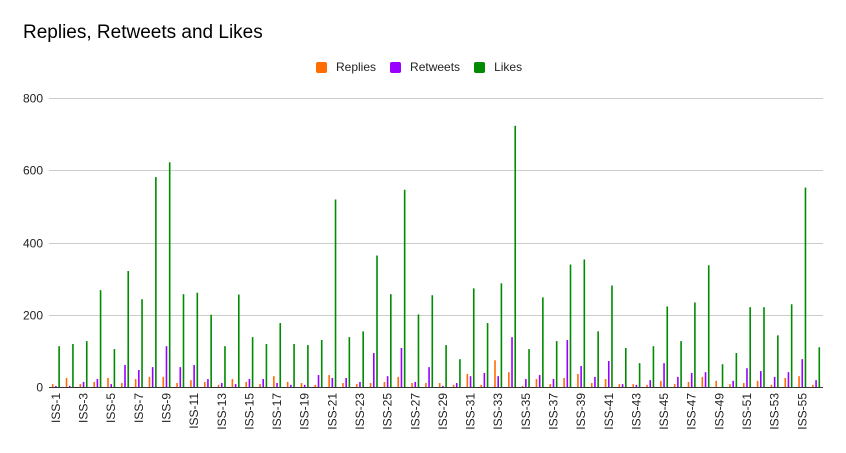 The height and width of the screenshot is (453, 846). I want to click on legend-item-retweets: Retweets, so click(425, 67).